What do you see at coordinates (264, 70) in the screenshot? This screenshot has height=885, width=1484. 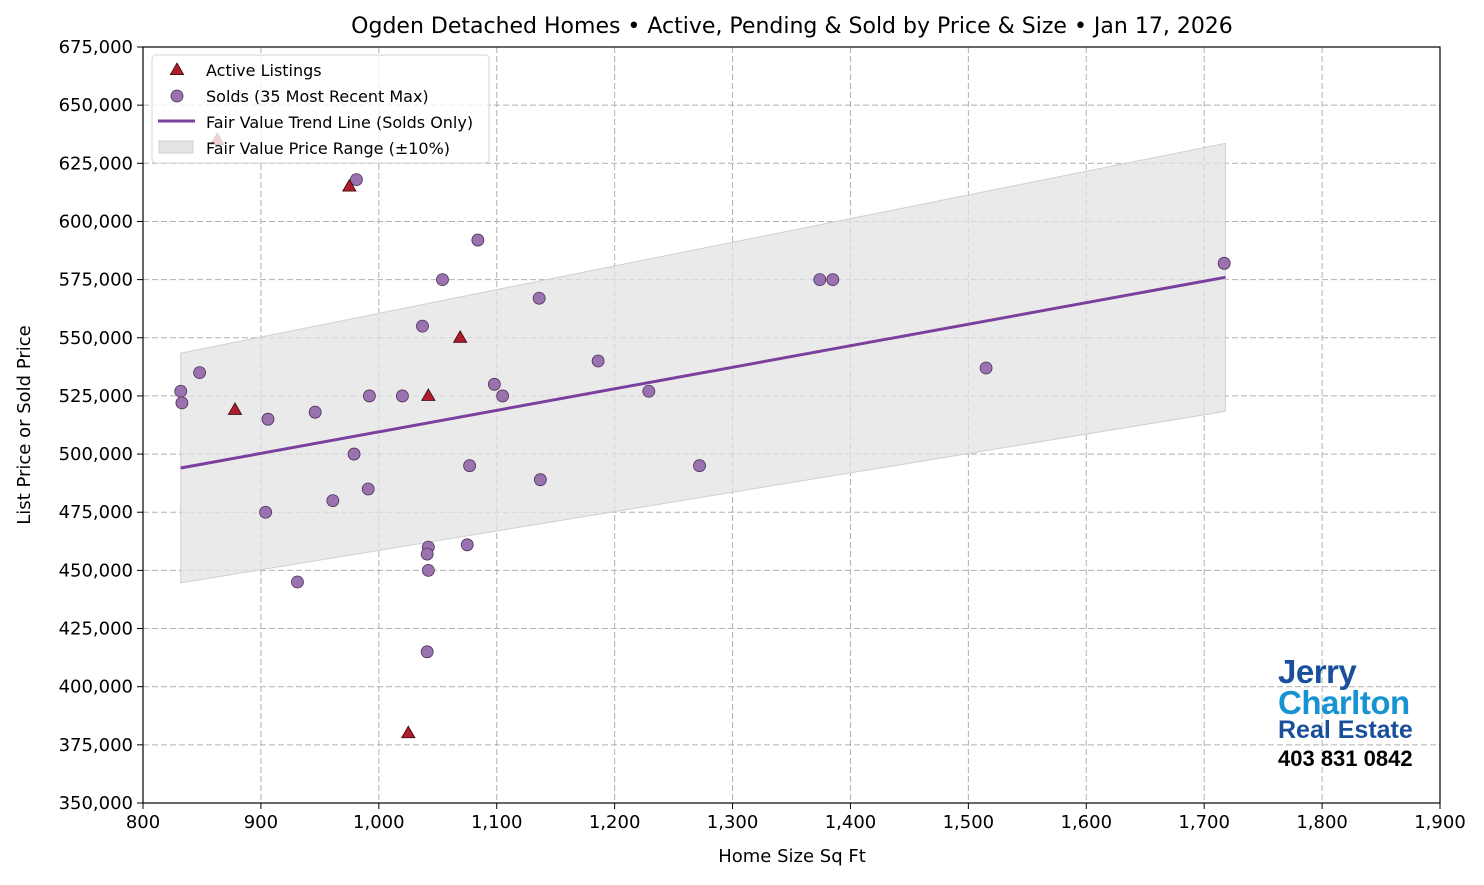 I see `legend-label: Active Listings` at bounding box center [264, 70].